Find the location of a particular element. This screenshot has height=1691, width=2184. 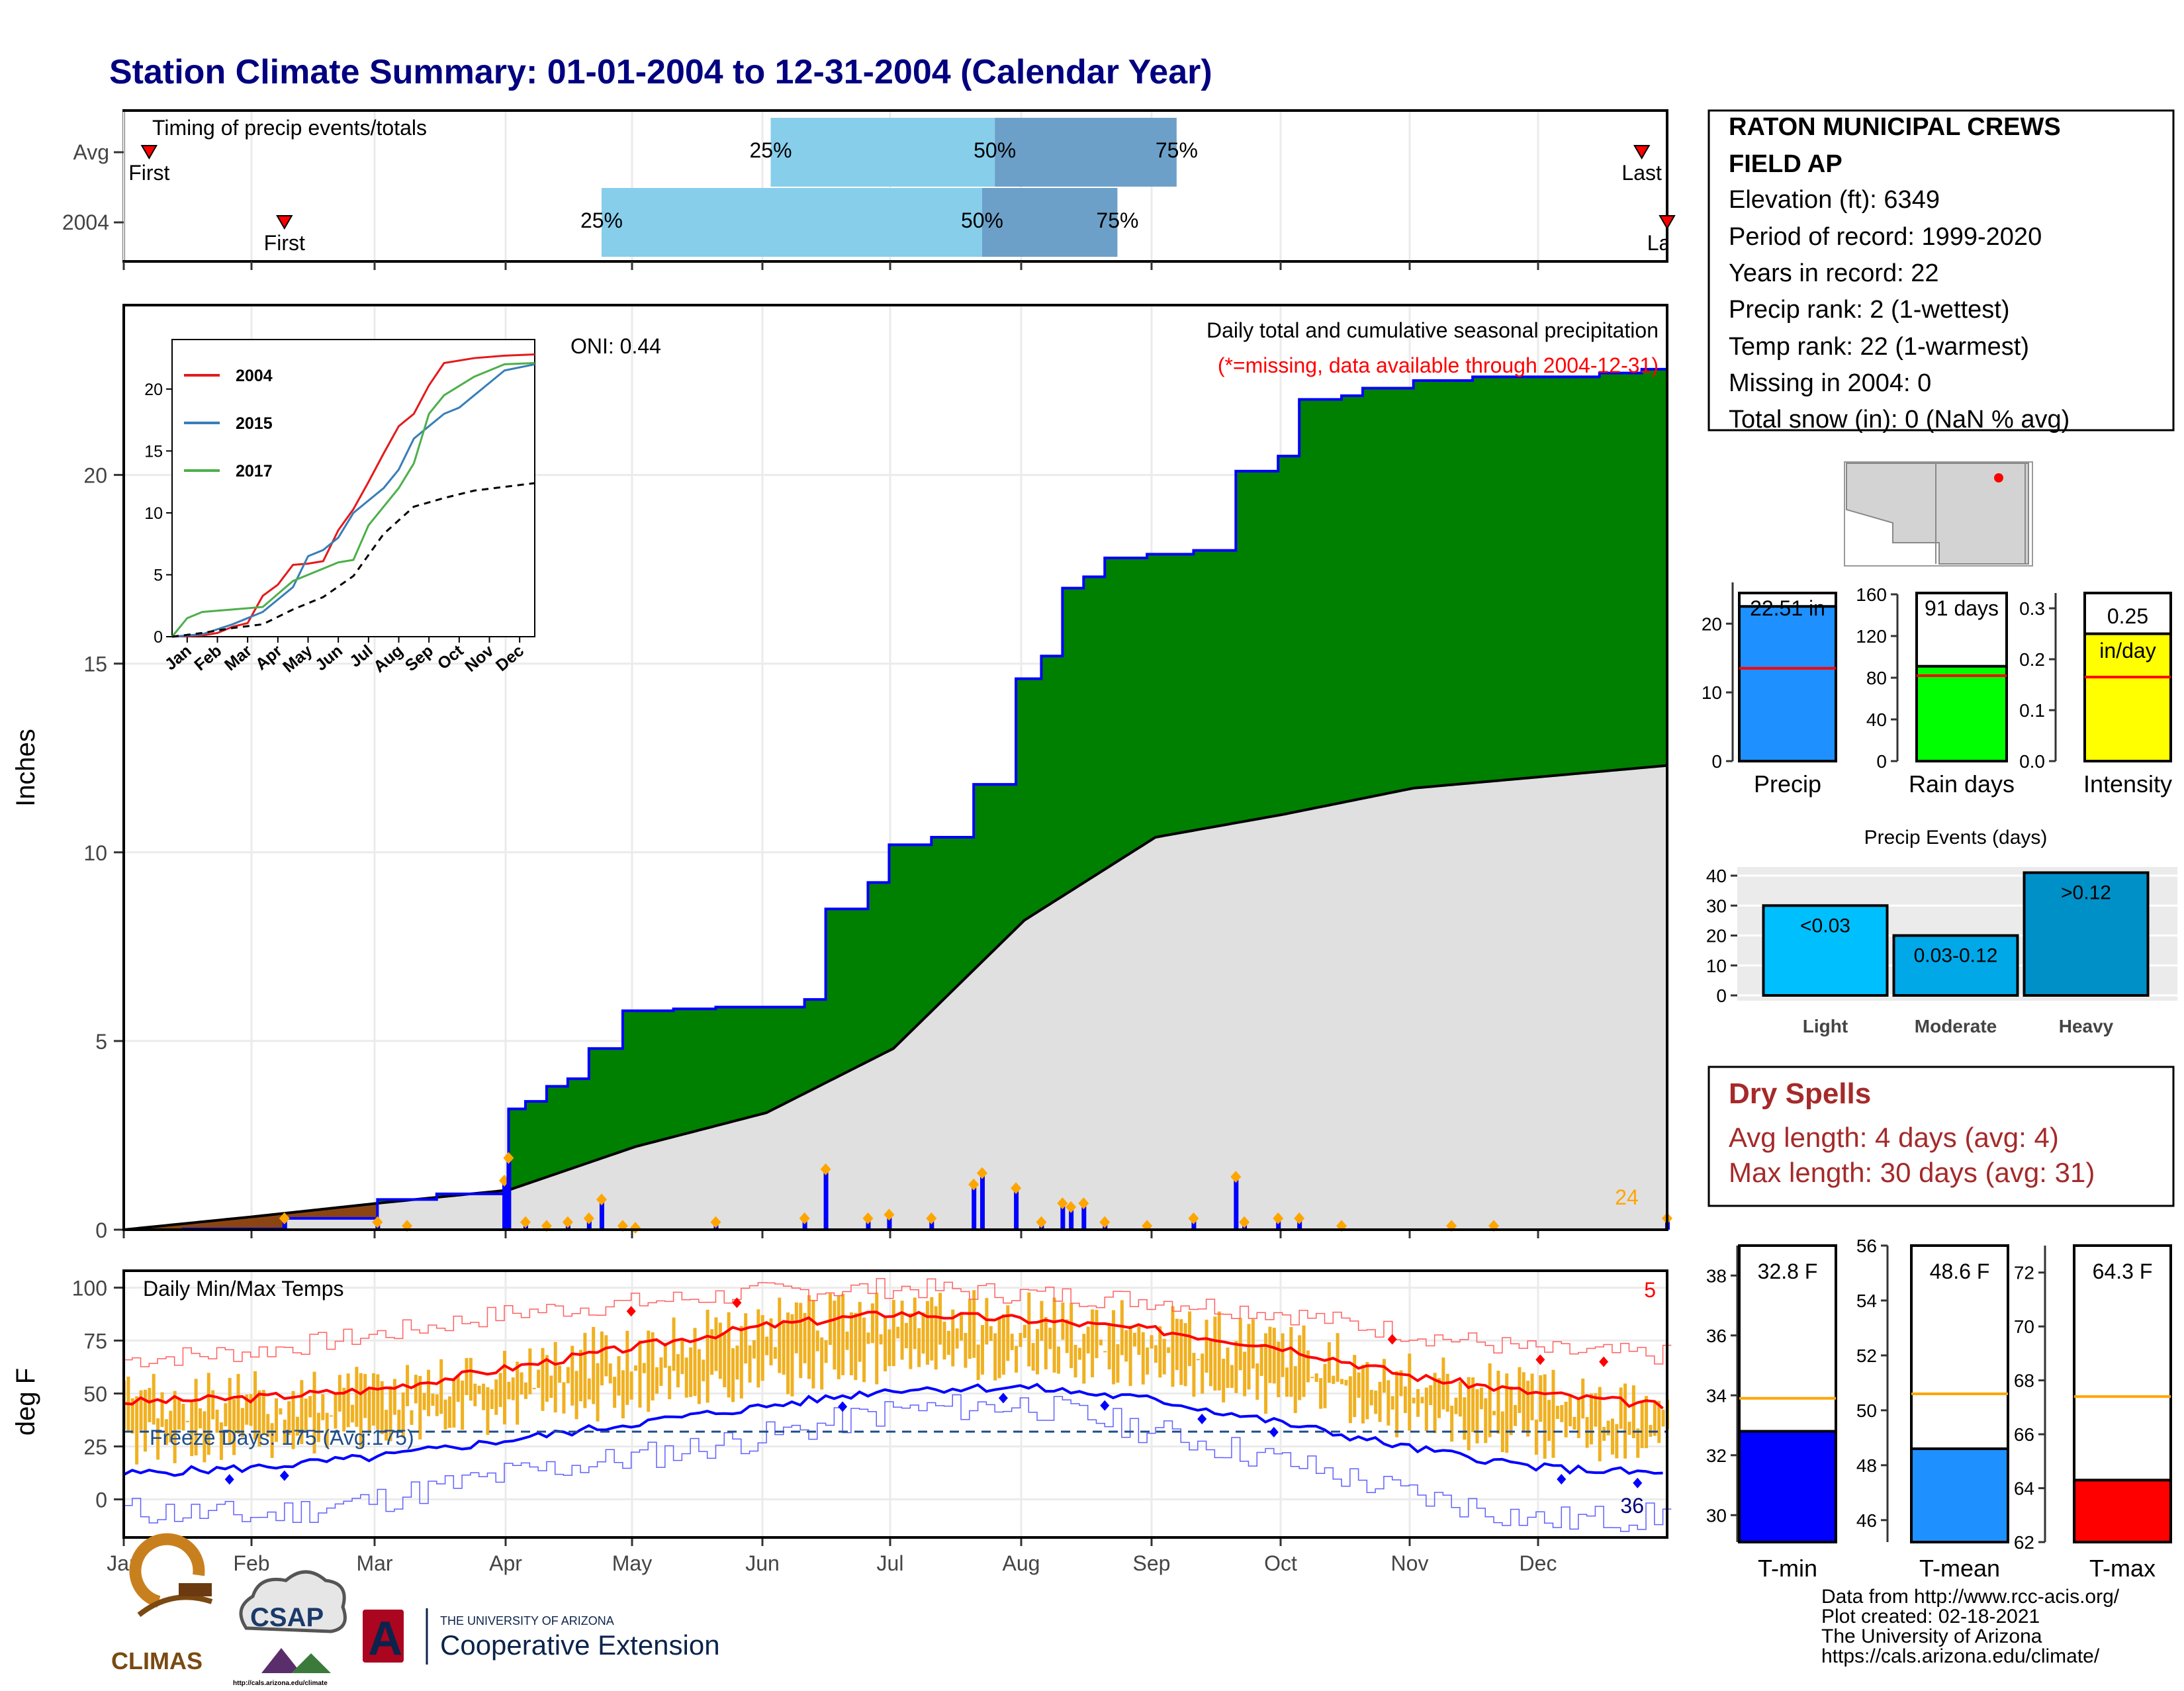

tmean-bar is located at coordinates (1959, 1495).